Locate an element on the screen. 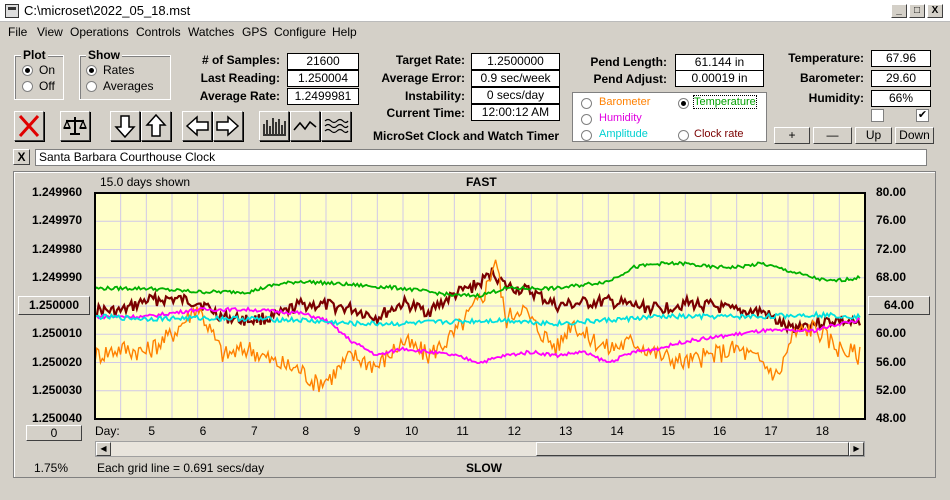 The image size is (950, 500). left-y-tick-label: 1.249980 is located at coordinates (57, 248).